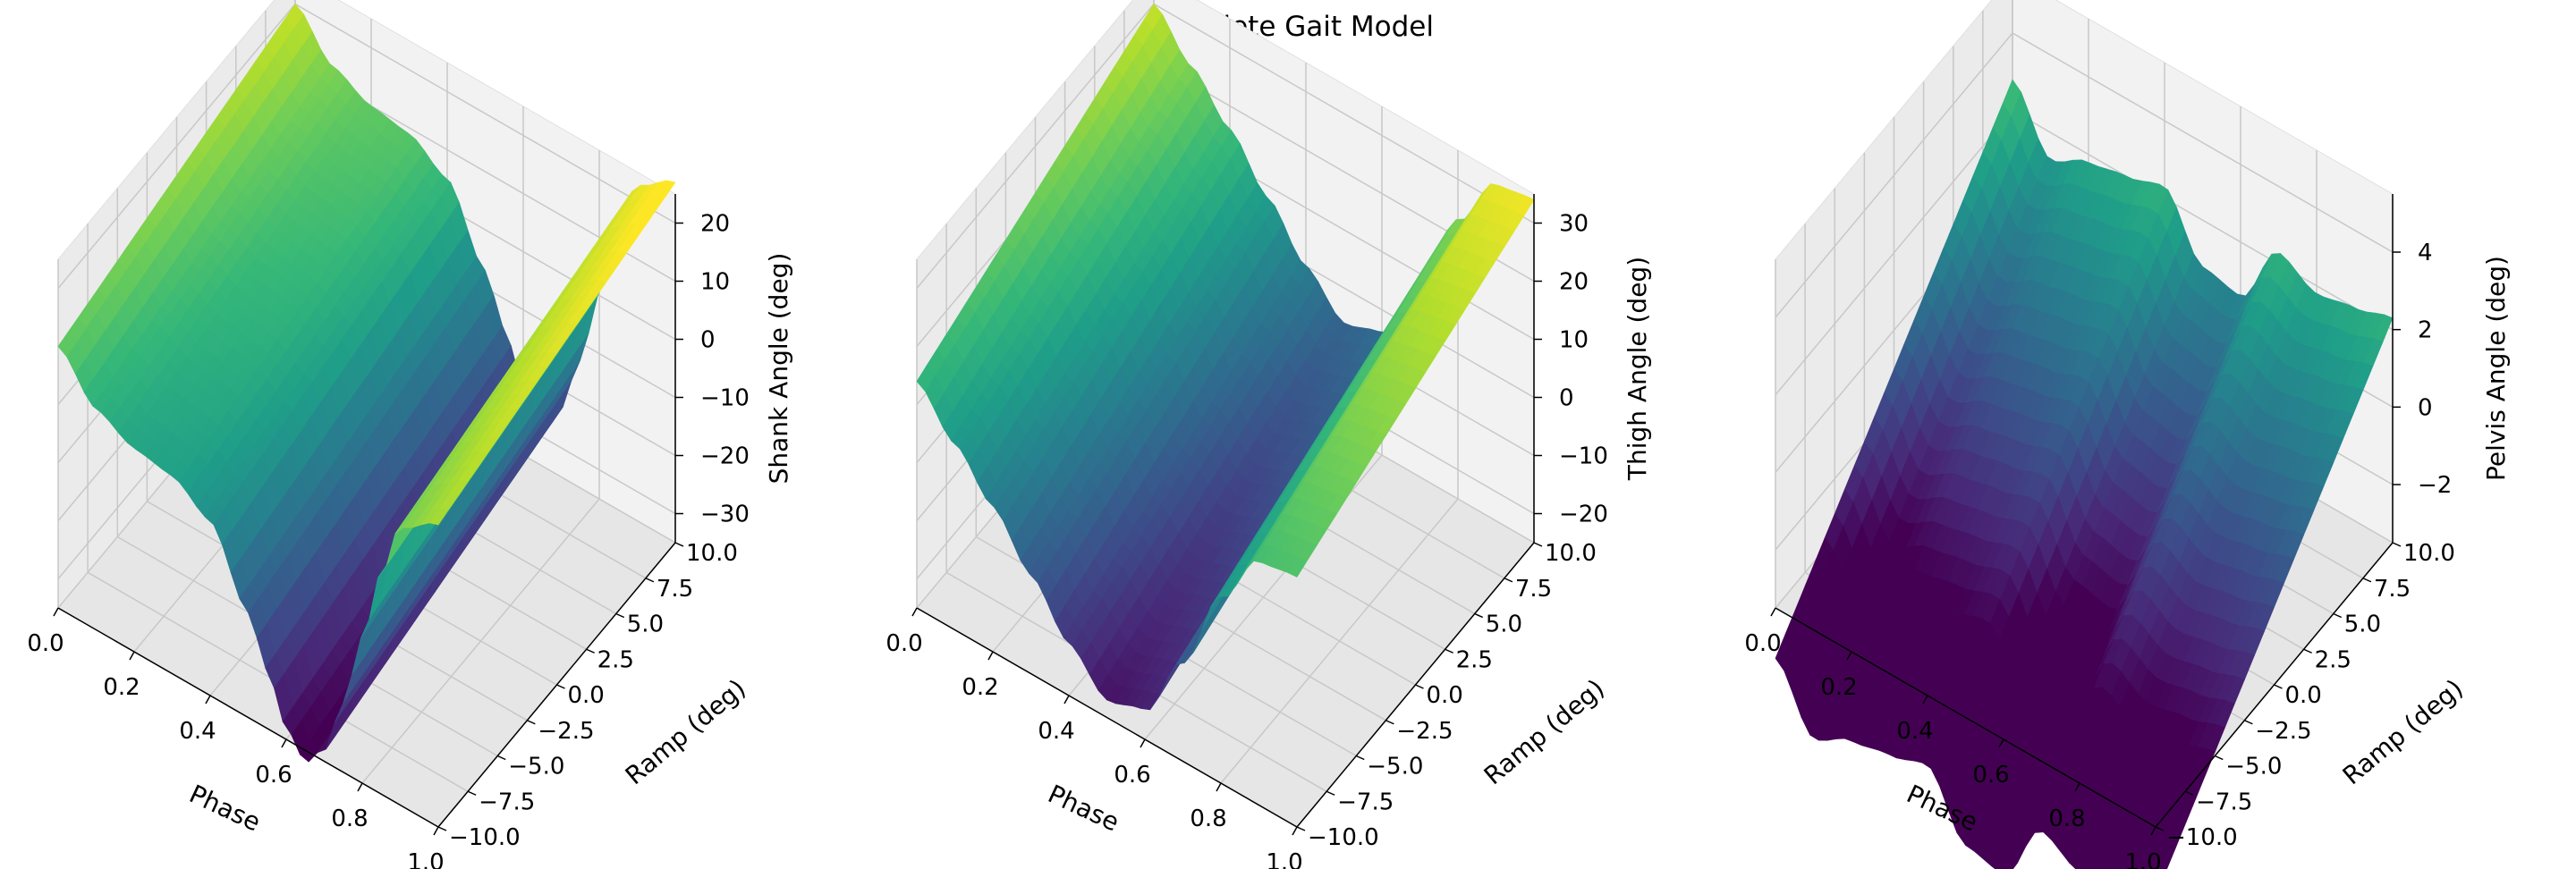 The width and height of the screenshot is (2576, 869). I want to click on z-axis-label: Shank Angle (deg), so click(778, 369).